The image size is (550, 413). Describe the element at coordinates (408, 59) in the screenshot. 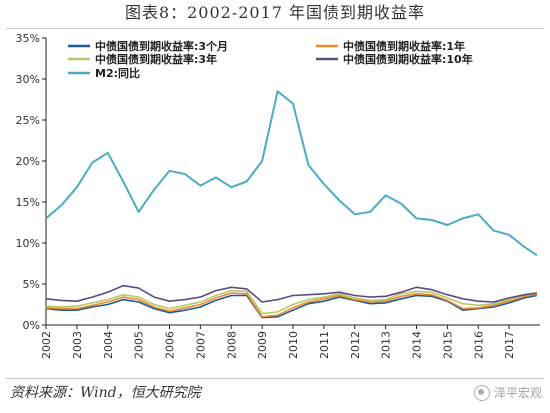

I see `legend-label: 中债国债到期收益率:10年` at that location.